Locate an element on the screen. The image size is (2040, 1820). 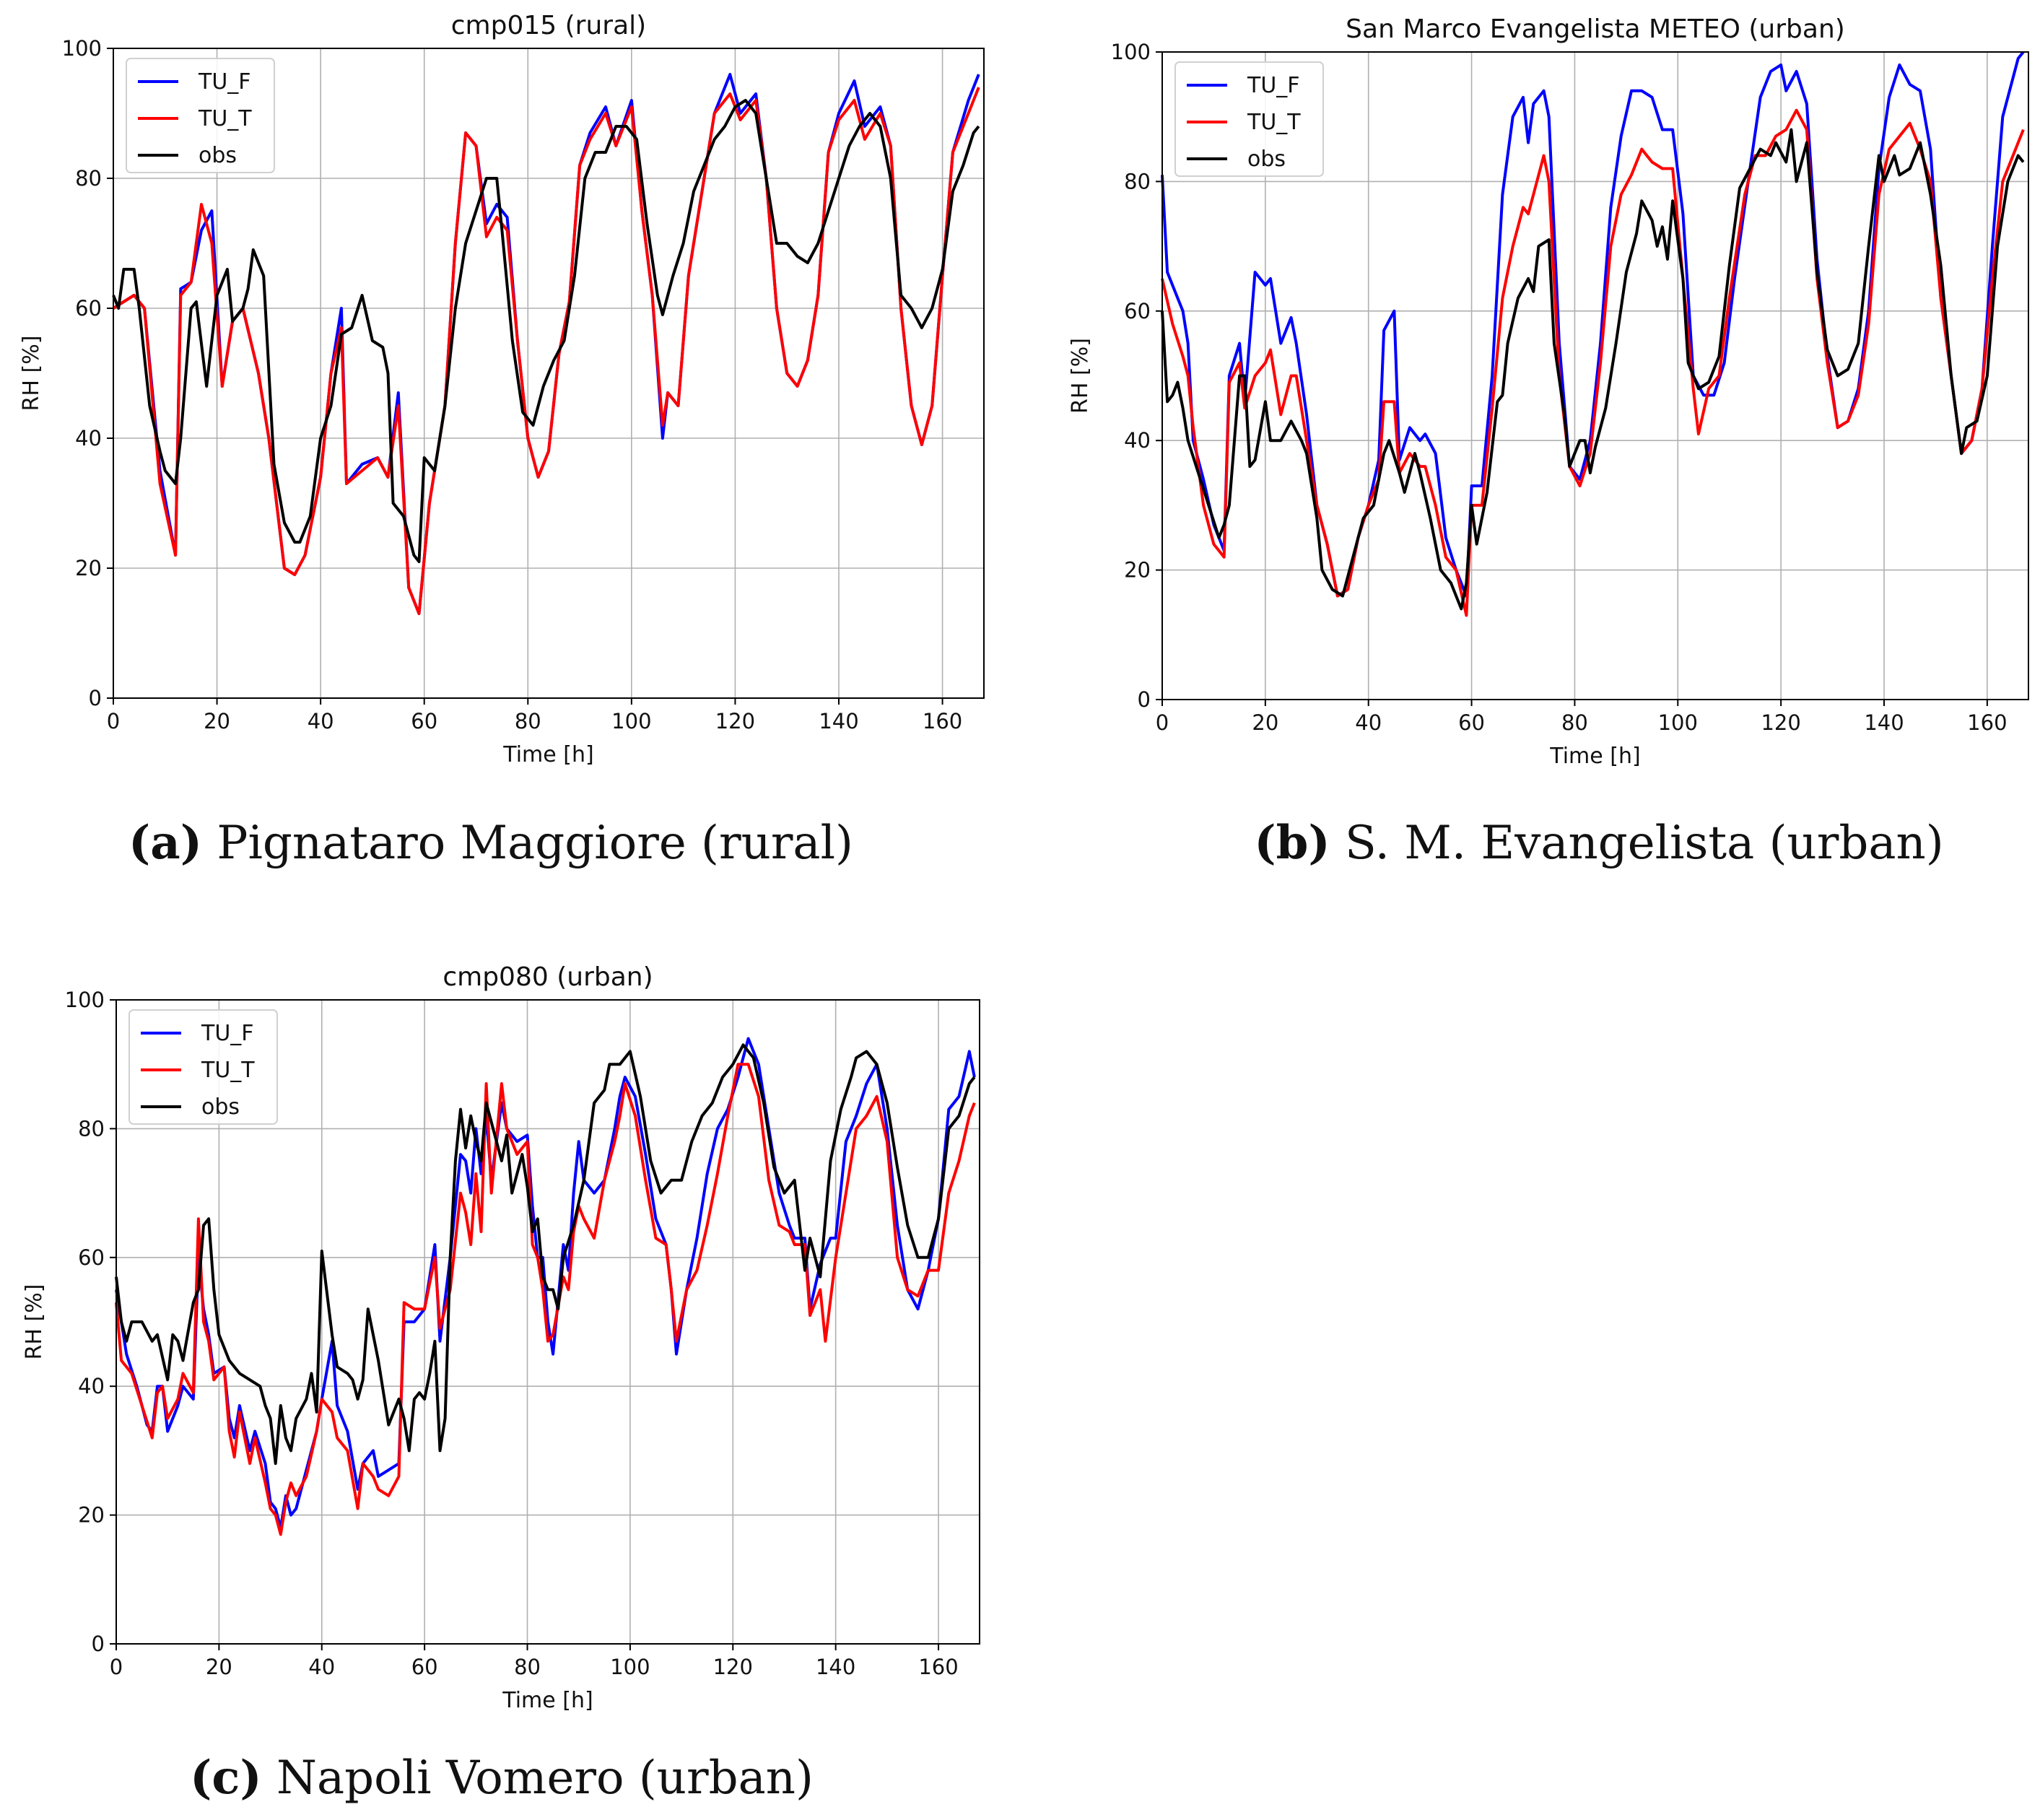
caption-letter: (b) is located at coordinates (1292, 843).